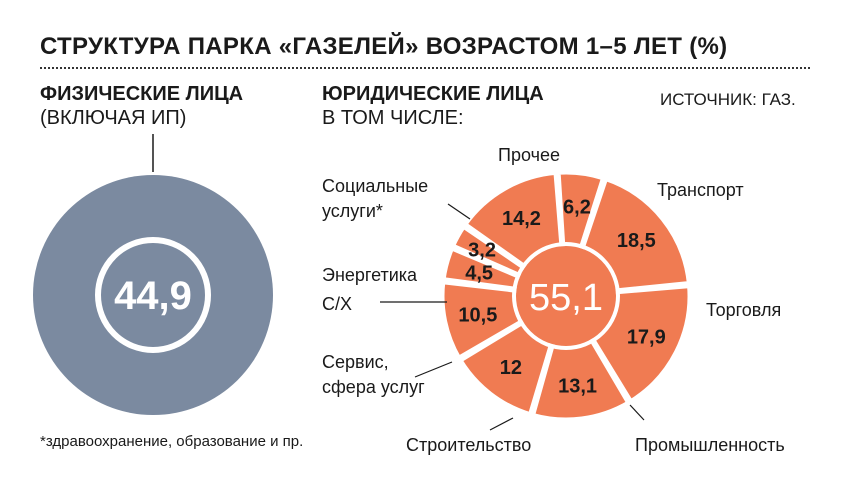 This screenshot has width=850, height=491. Describe the element at coordinates (142, 94) in the screenshot. I see `individuals-heading: ФИЗИЧЕСКИЕ ЛИЦА` at that location.